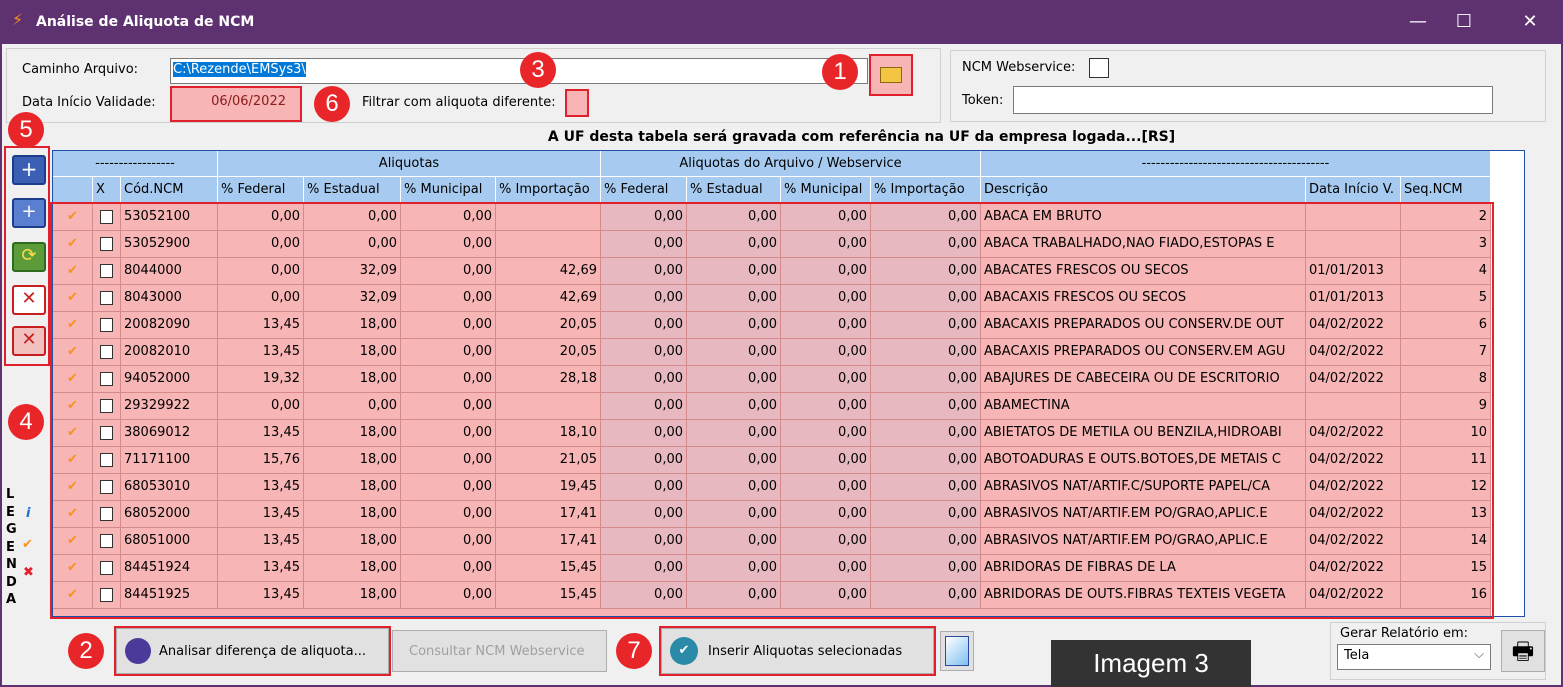 The height and width of the screenshot is (687, 1563). I want to click on grid-cell: 15,76, so click(261, 460).